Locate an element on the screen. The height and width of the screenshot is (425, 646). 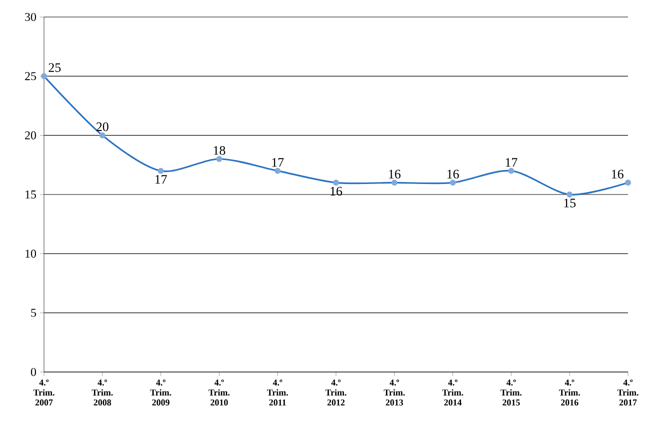
x-tick-label: 4.º Trim. 2007 is located at coordinates (43, 393).